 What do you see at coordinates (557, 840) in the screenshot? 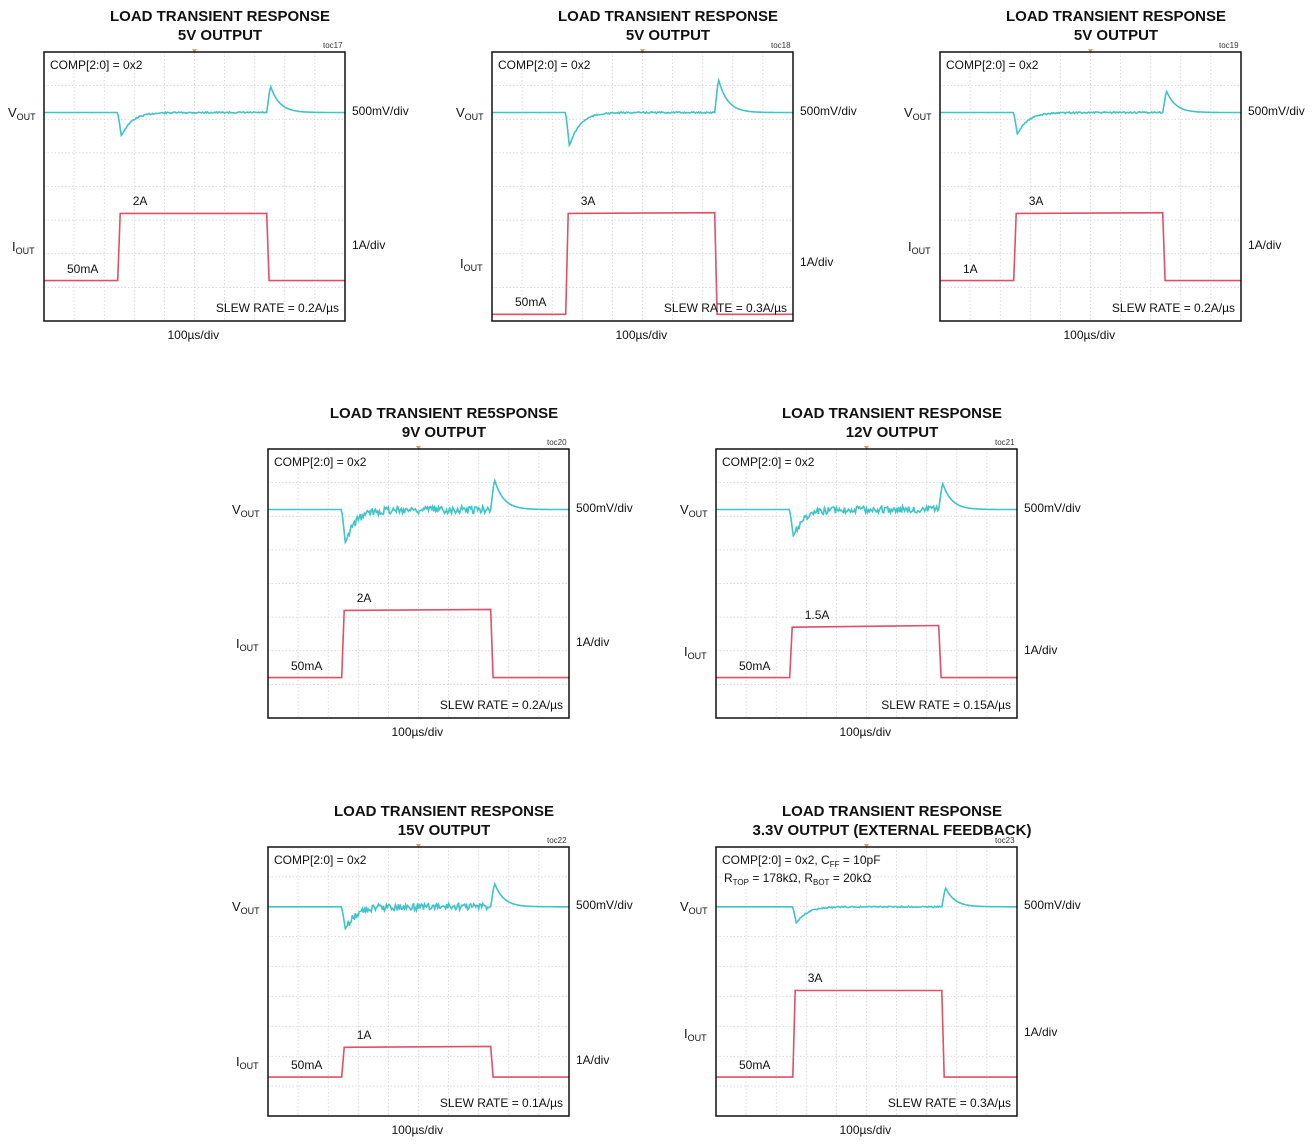
I see `toc-label: toc22` at bounding box center [557, 840].